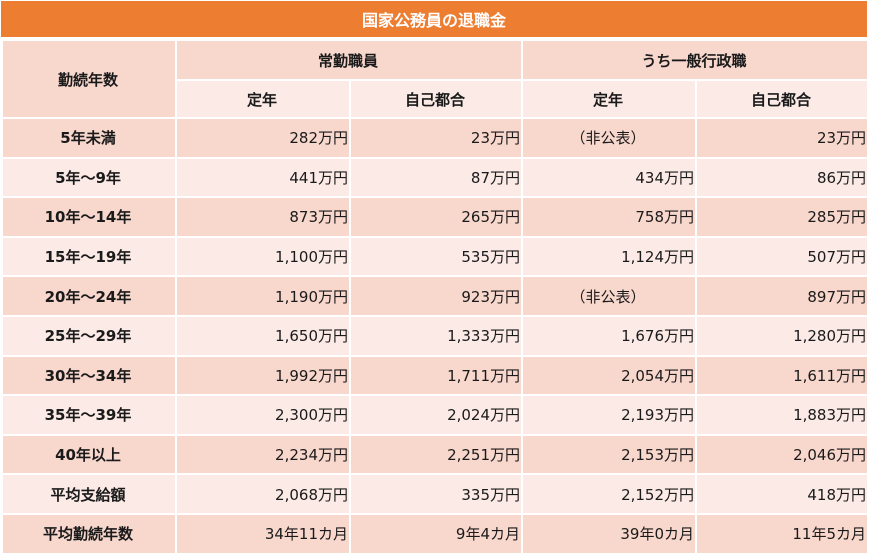 The image size is (870, 556). I want to click on row-label: 平均勤続年数, so click(89, 533).